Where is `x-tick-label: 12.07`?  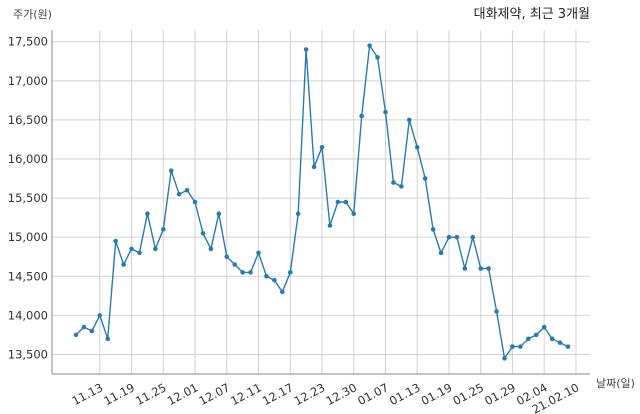 x-tick-label: 12.07 is located at coordinates (215, 394).